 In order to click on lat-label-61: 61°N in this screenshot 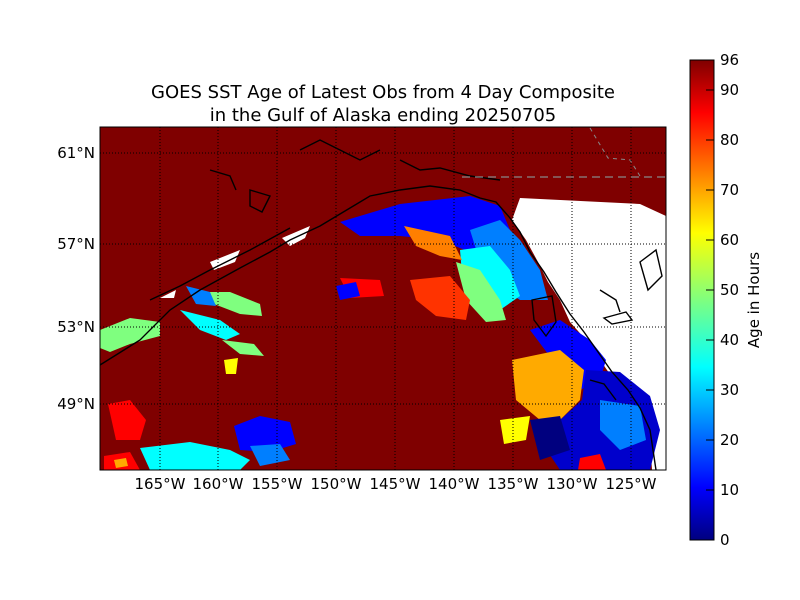, I will do `click(76, 153)`.